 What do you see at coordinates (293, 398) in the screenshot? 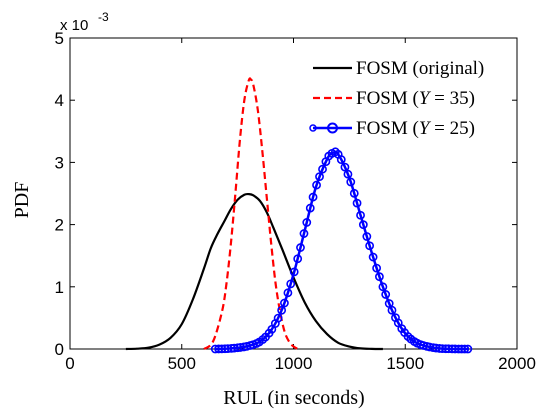
I see `x-axis-label: RUL (in seconds)` at bounding box center [293, 398].